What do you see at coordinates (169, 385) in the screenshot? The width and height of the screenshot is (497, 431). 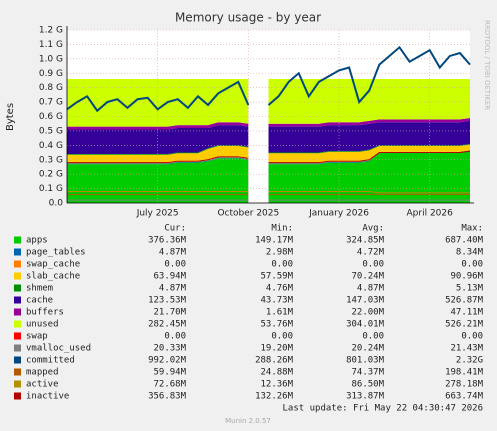 I see `legend-value: 72.68M` at bounding box center [169, 385].